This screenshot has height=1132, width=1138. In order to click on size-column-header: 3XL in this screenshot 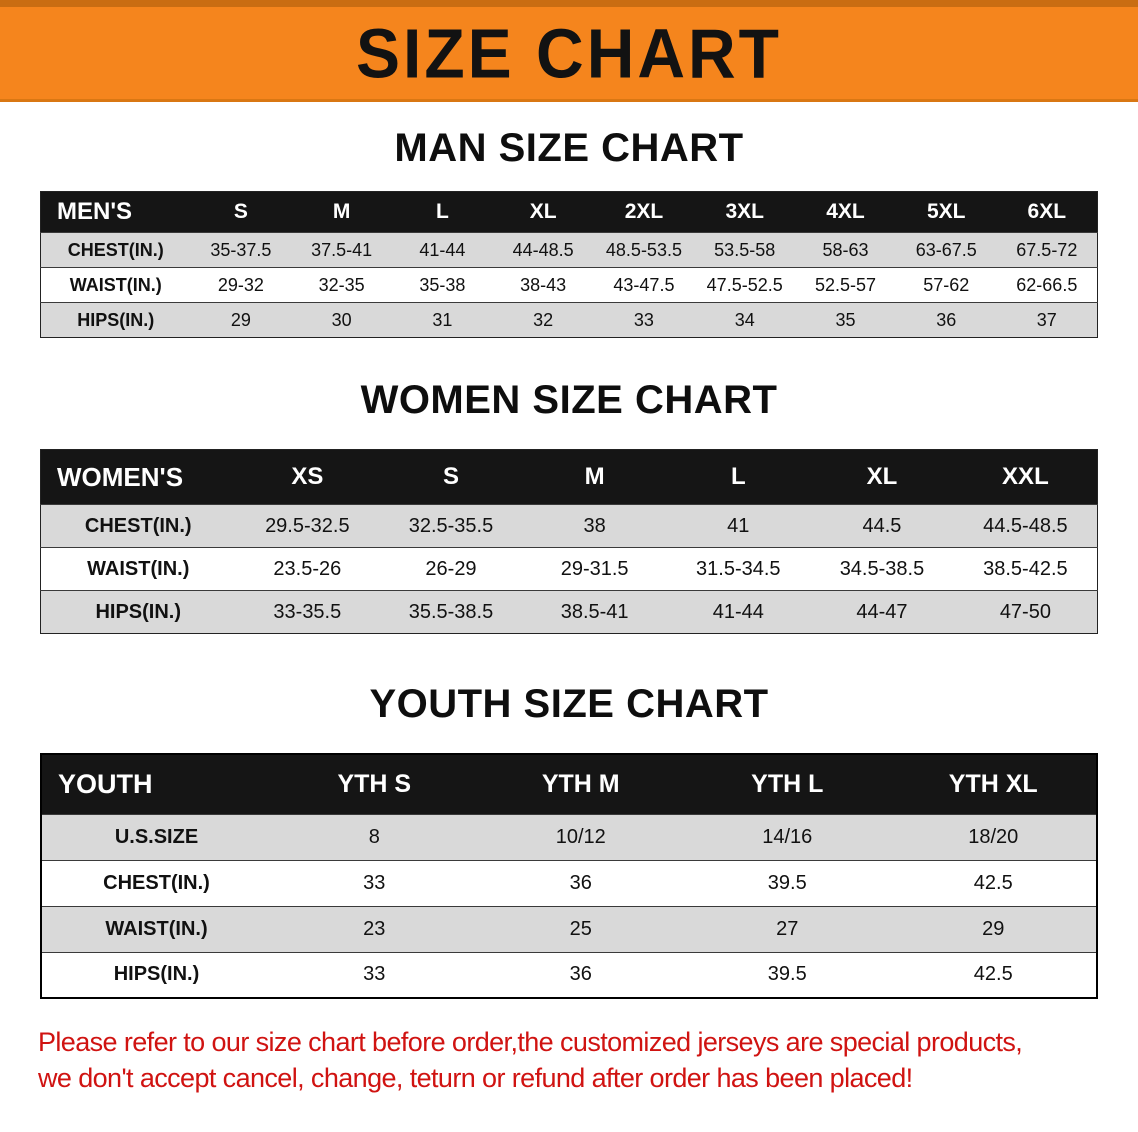, I will do `click(745, 212)`.